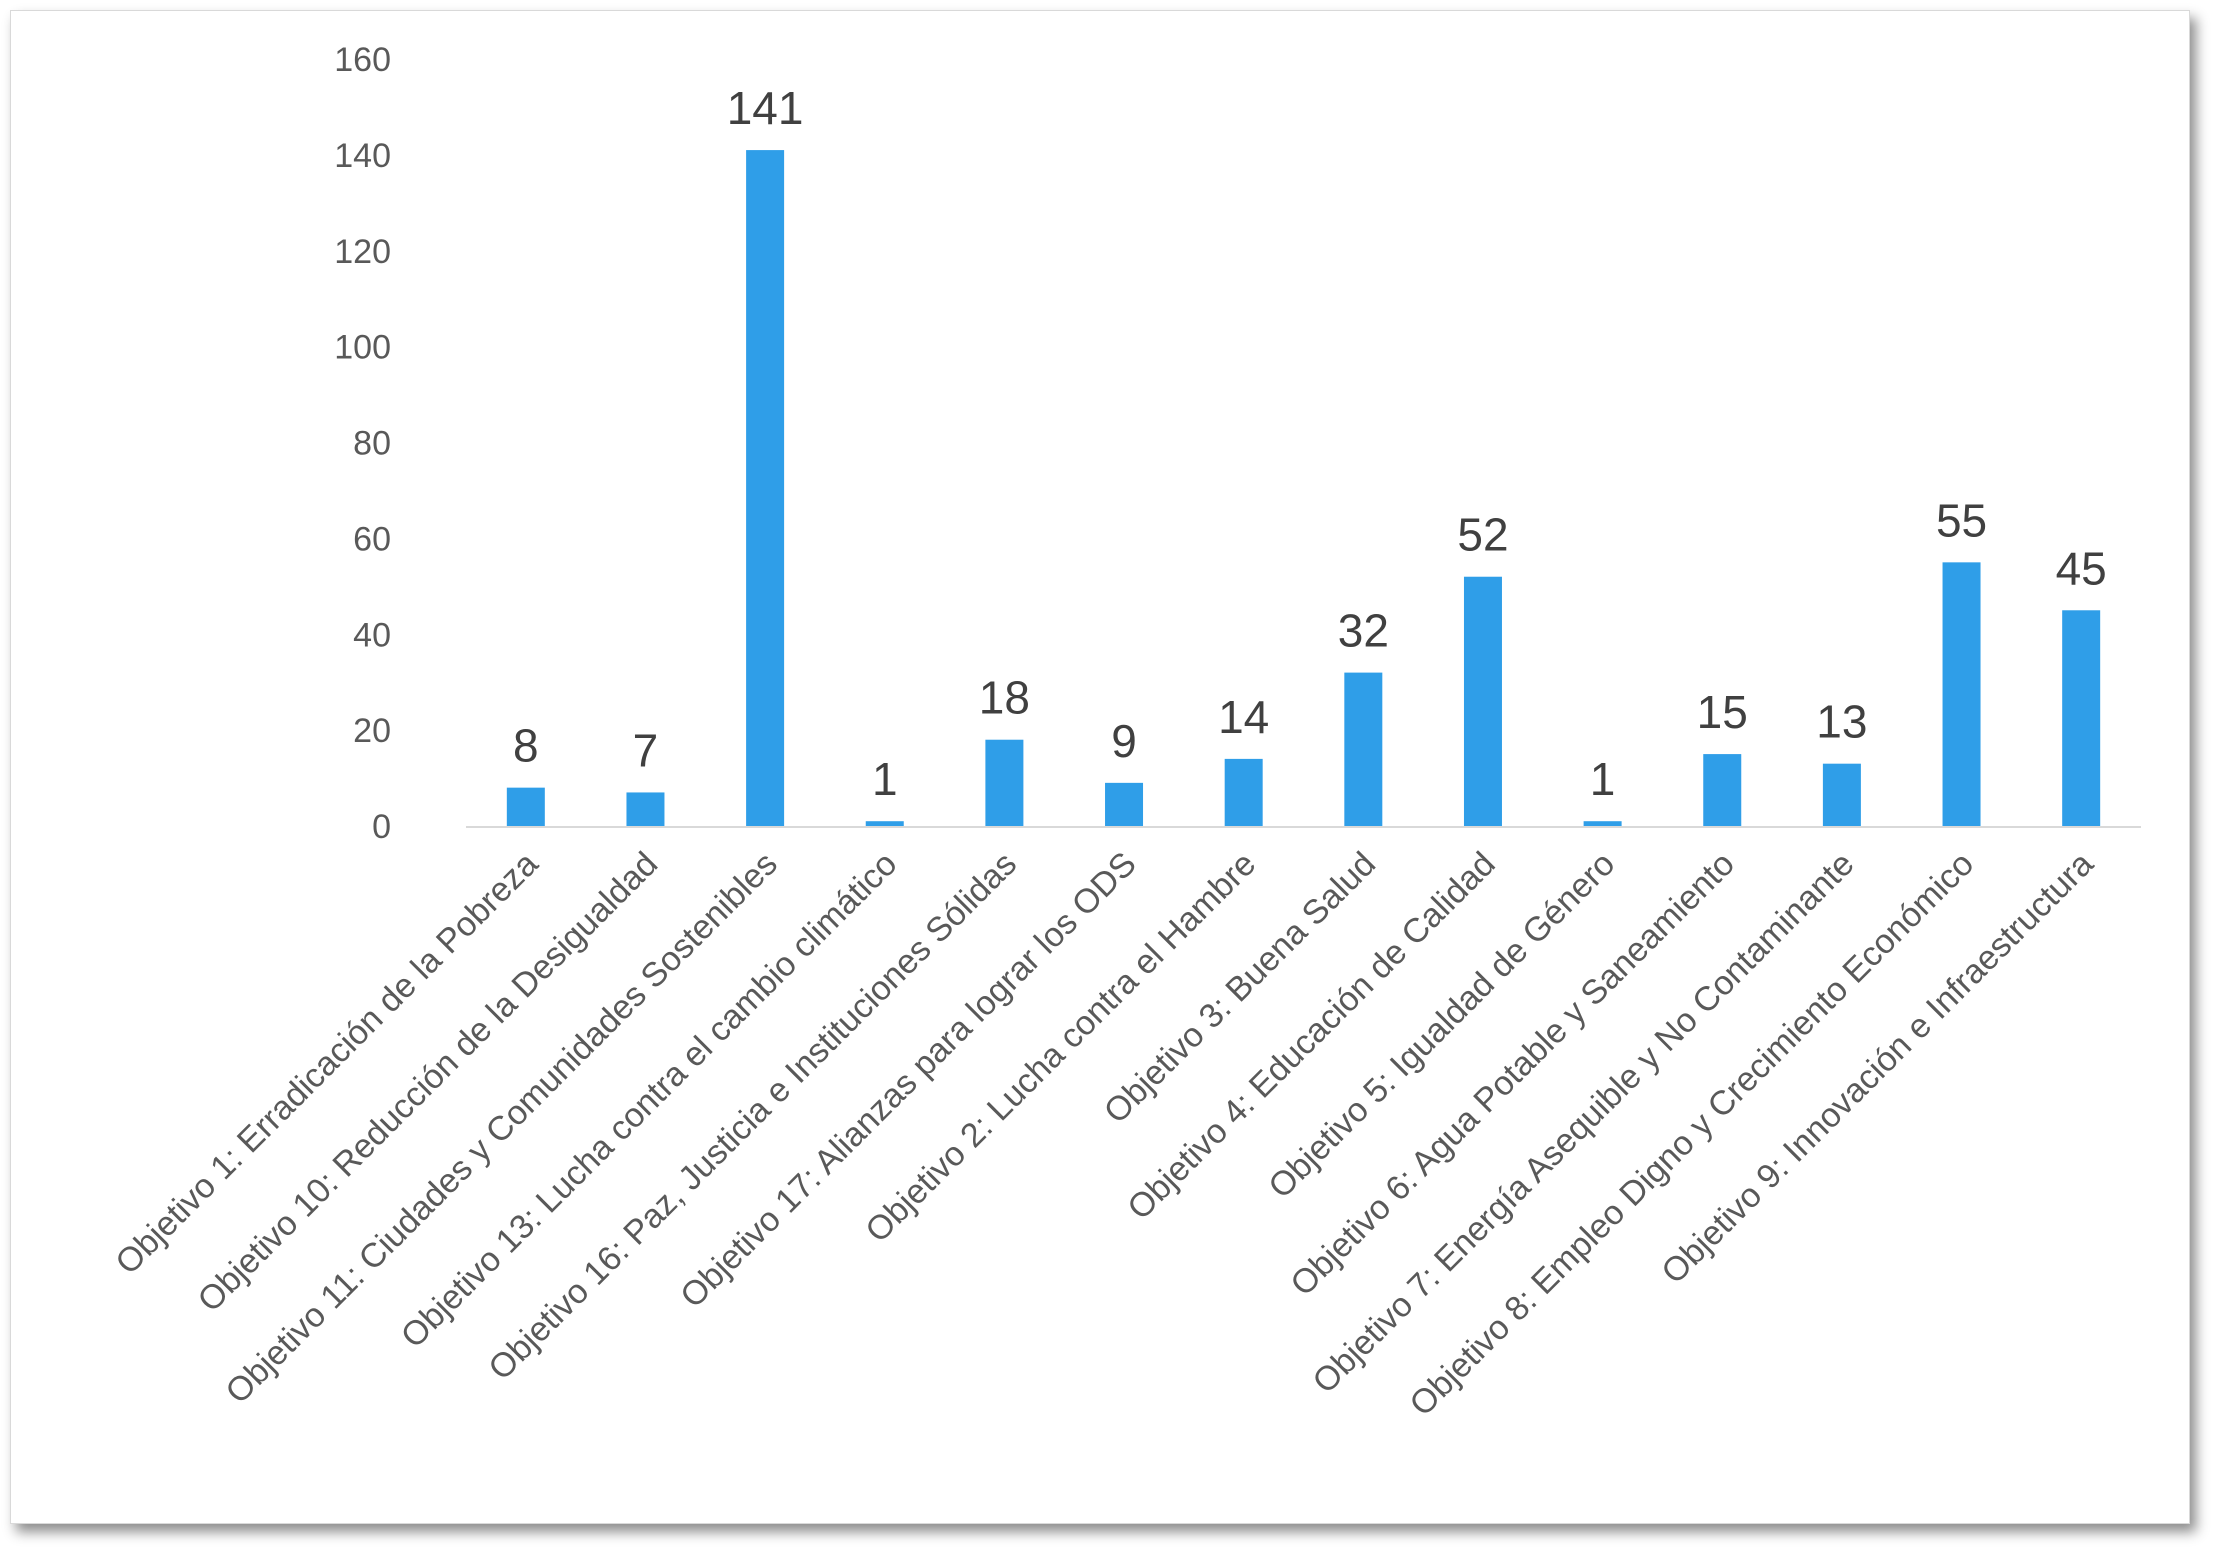 This screenshot has height=1562, width=2218. Describe the element at coordinates (1841, 722) in the screenshot. I see `data-label: 13` at that location.